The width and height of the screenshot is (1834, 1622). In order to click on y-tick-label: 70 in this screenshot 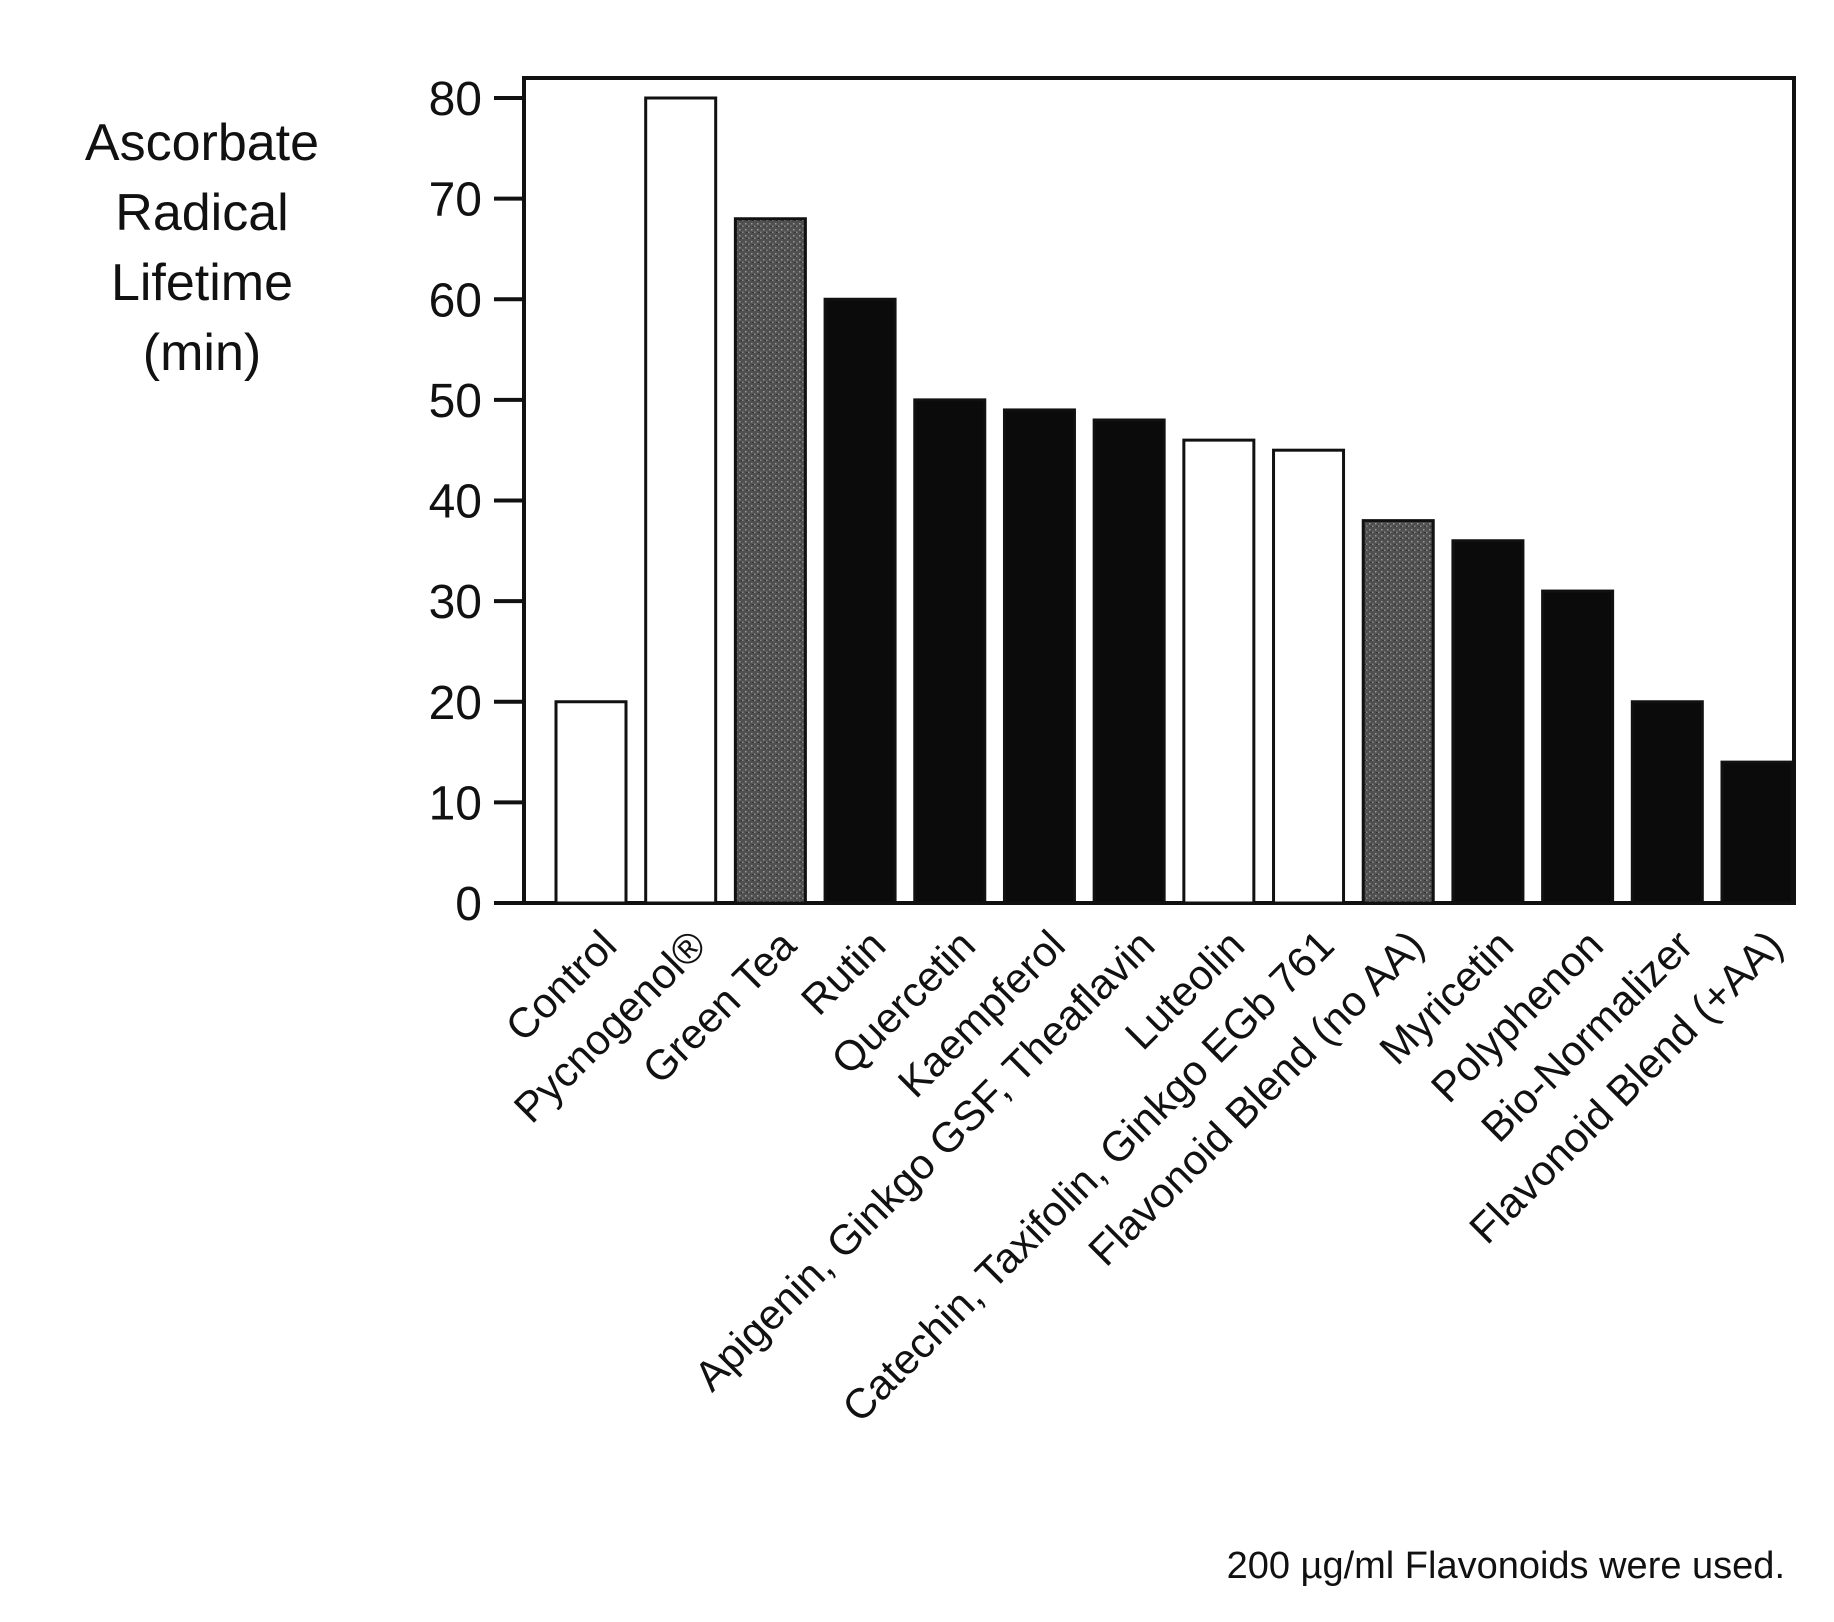, I will do `click(455, 200)`.